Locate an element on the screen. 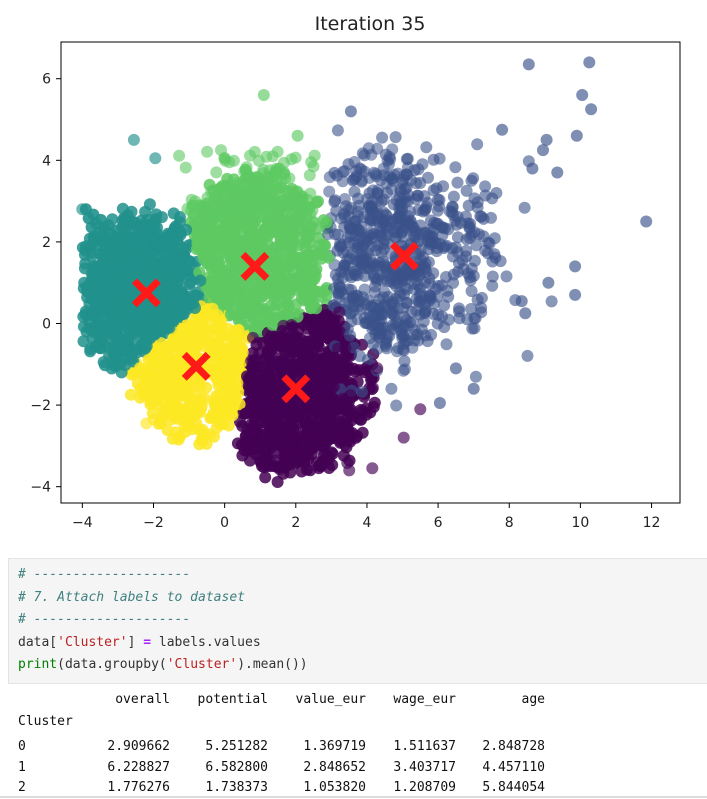 The image size is (707, 799). x-tick-label-4: 4 is located at coordinates (366, 523).